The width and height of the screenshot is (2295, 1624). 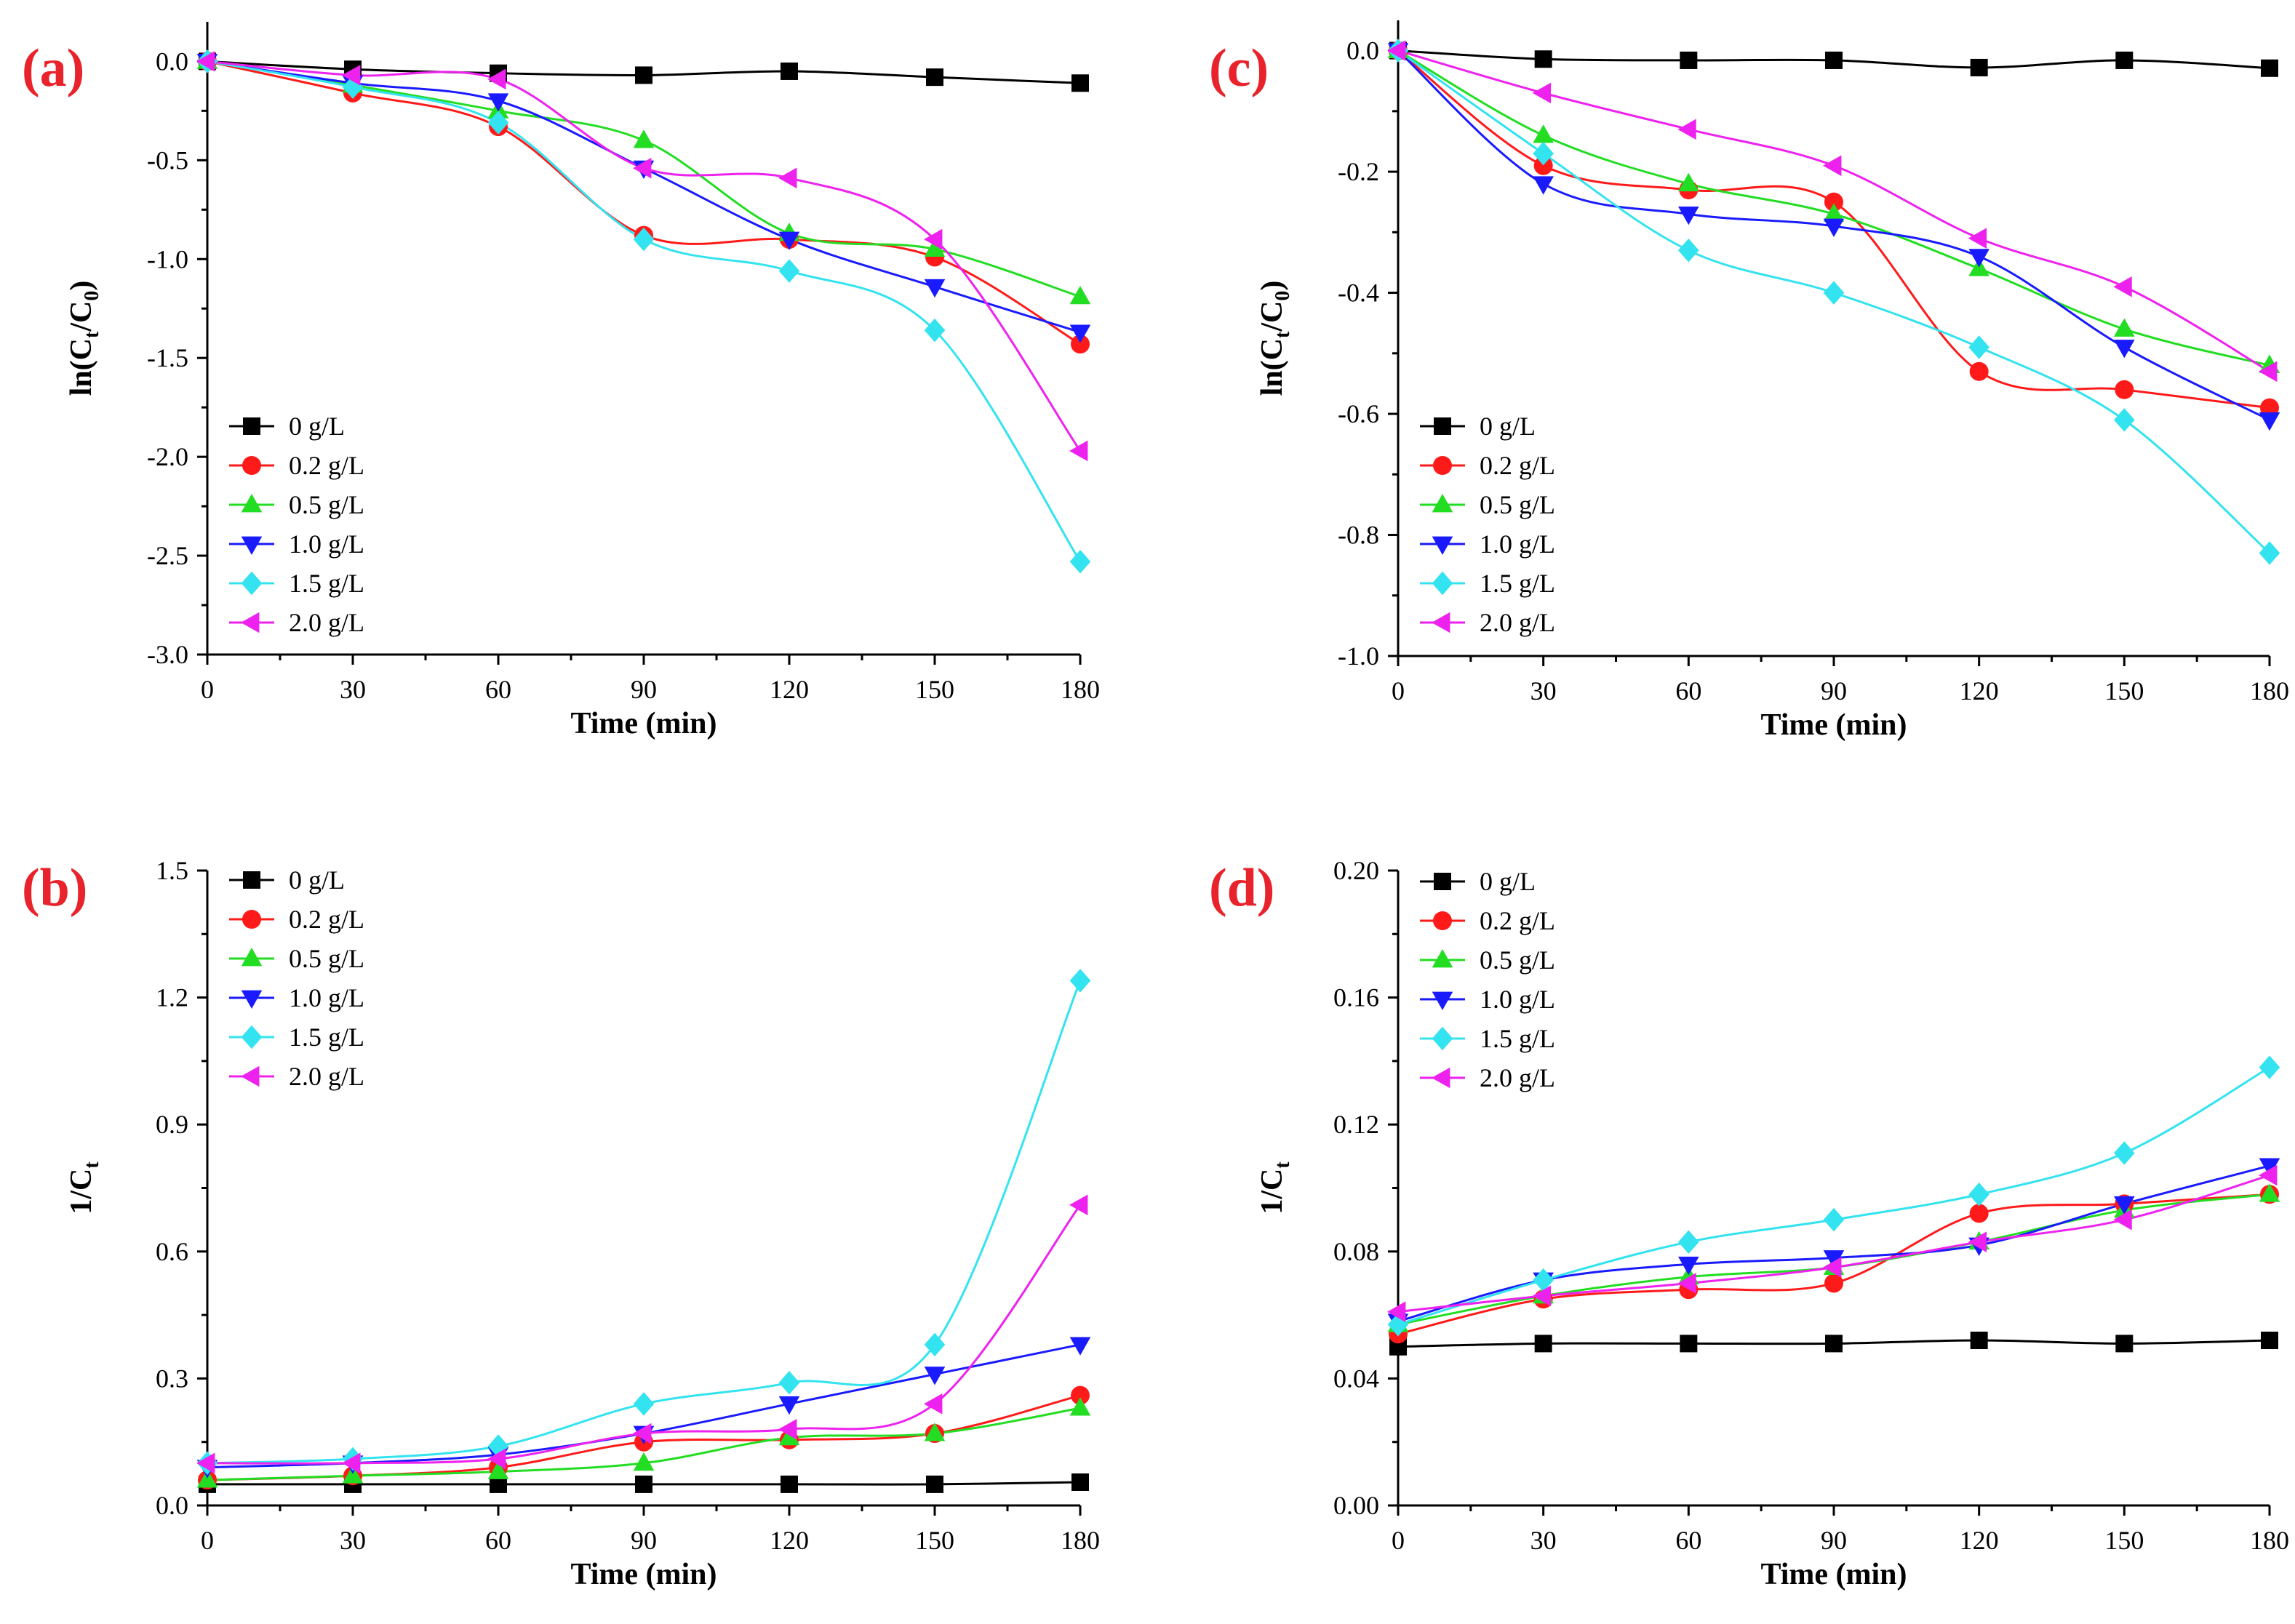 What do you see at coordinates (172, 1378) in the screenshot?
I see `y-tick-label: 0.3` at bounding box center [172, 1378].